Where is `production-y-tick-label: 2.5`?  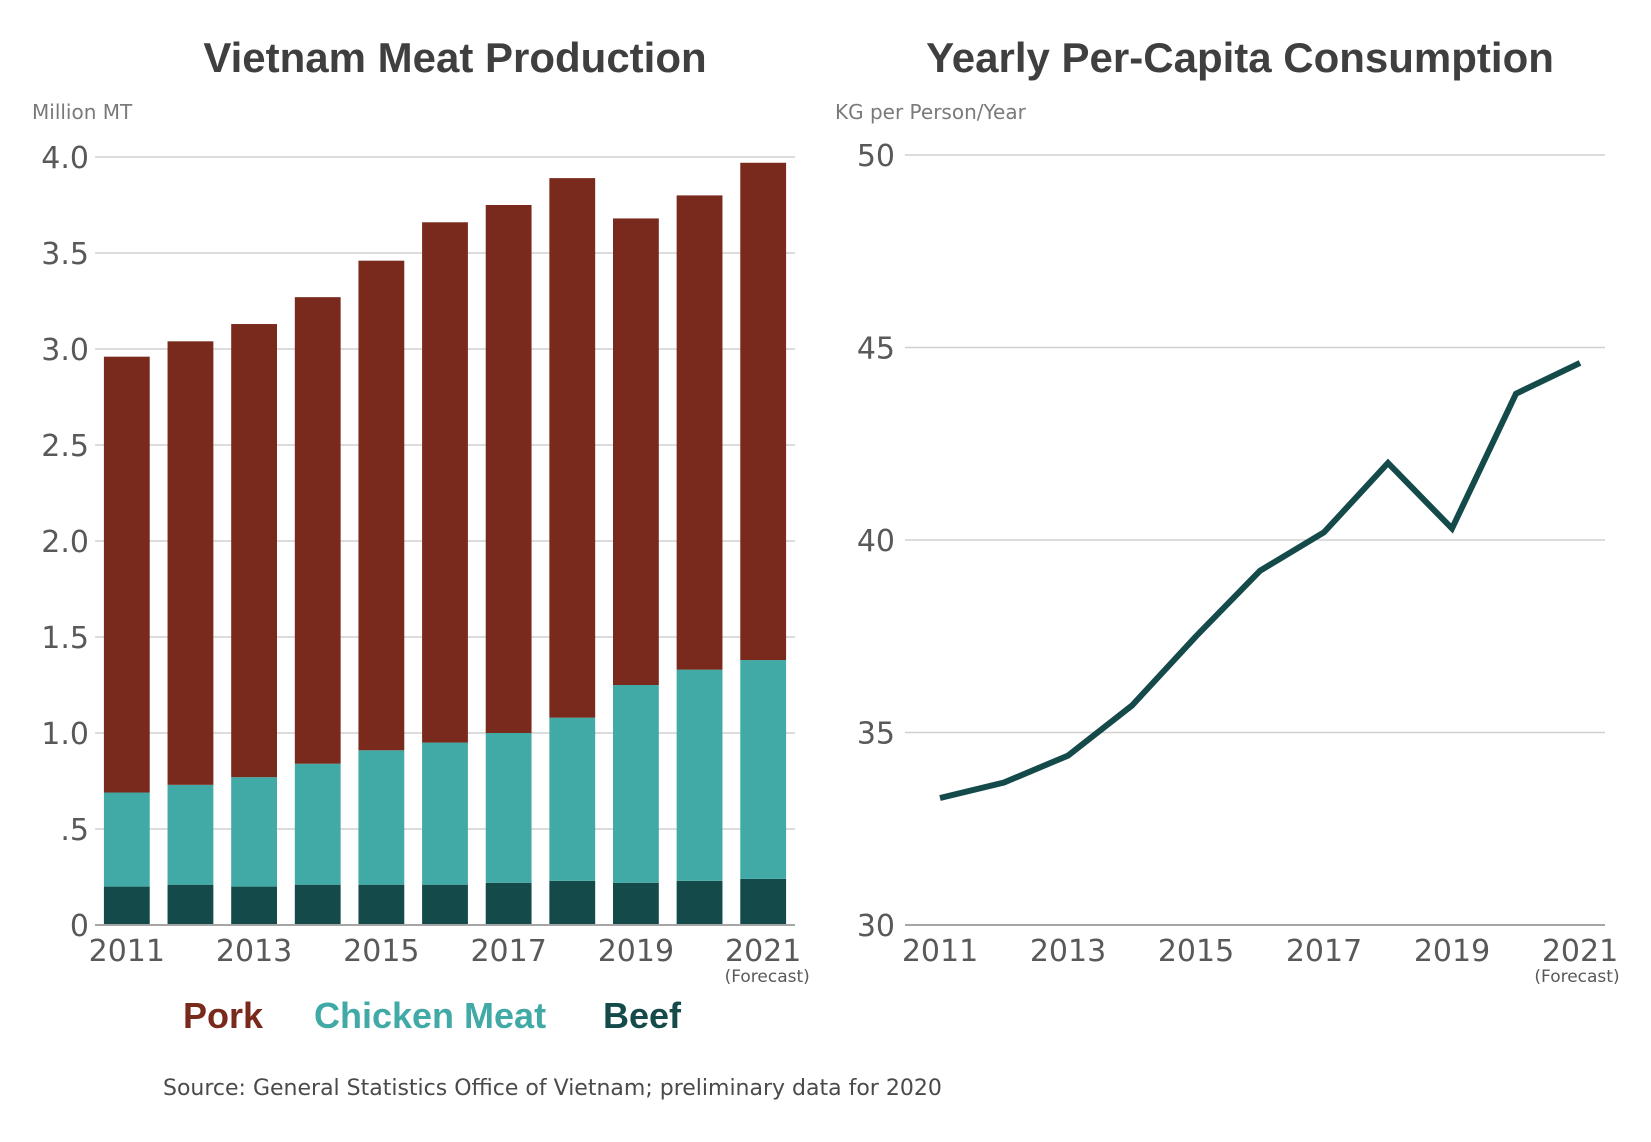 production-y-tick-label: 2.5 is located at coordinates (65, 446).